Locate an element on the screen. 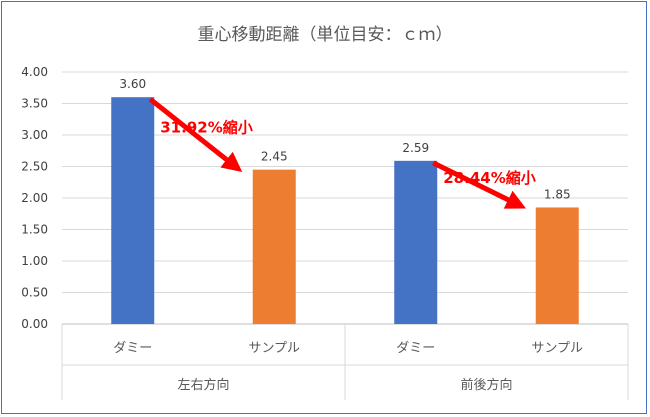 The height and width of the screenshot is (417, 650). y-tick-label: 3.00 is located at coordinates (34, 135).